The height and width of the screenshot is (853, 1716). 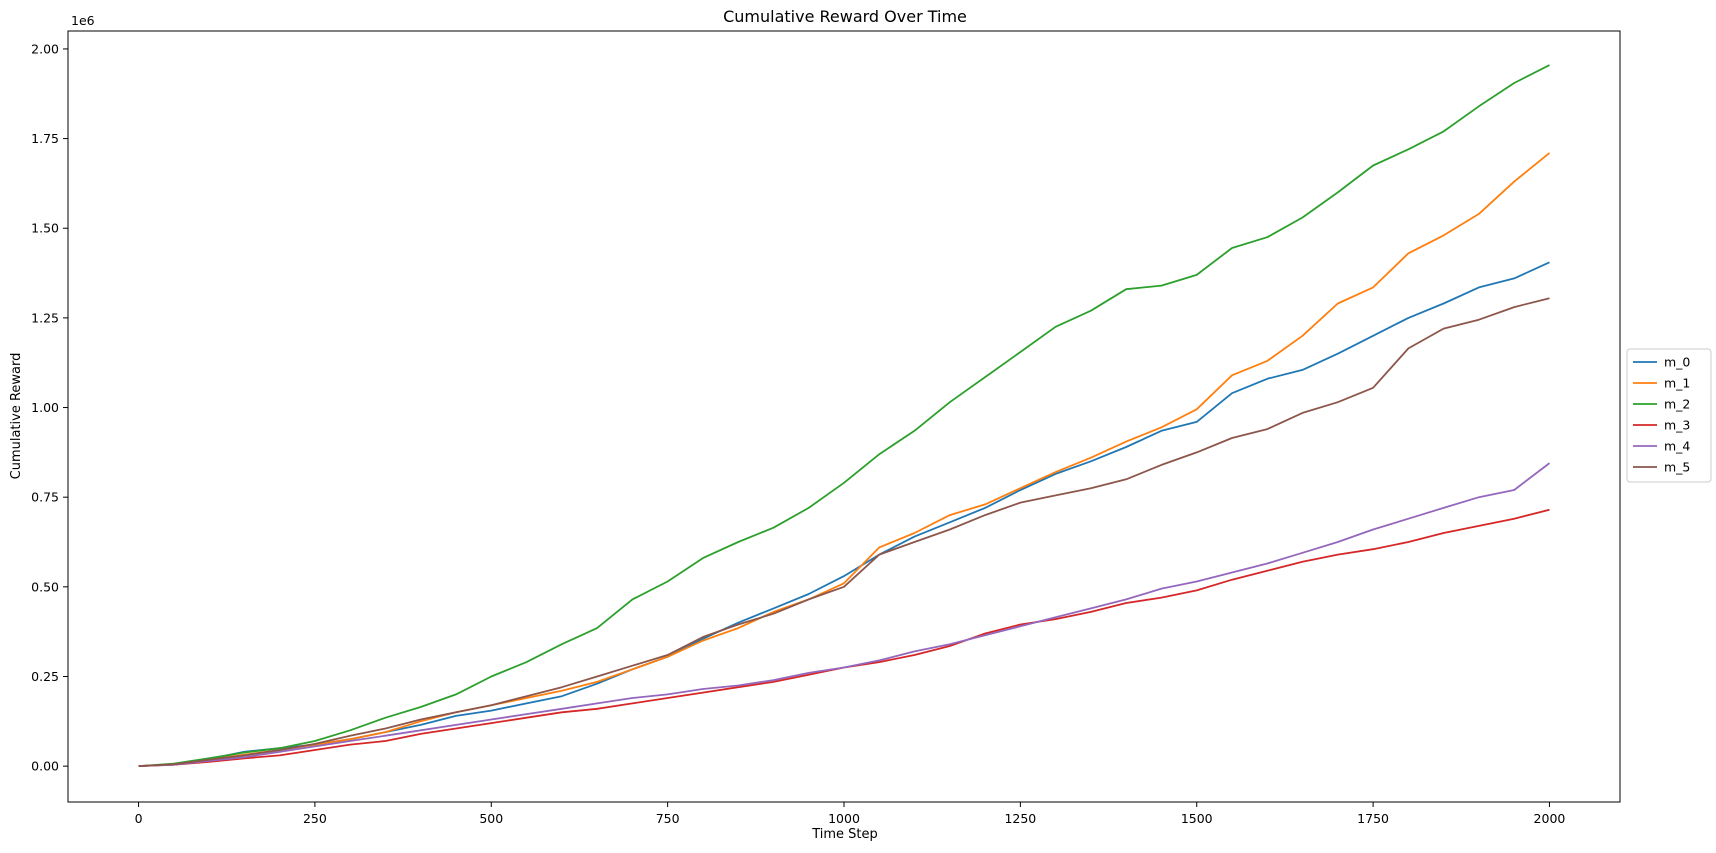 What do you see at coordinates (1669, 415) in the screenshot?
I see `legend: m_0 m_1 m_2 m_3 m_4 m_5` at bounding box center [1669, 415].